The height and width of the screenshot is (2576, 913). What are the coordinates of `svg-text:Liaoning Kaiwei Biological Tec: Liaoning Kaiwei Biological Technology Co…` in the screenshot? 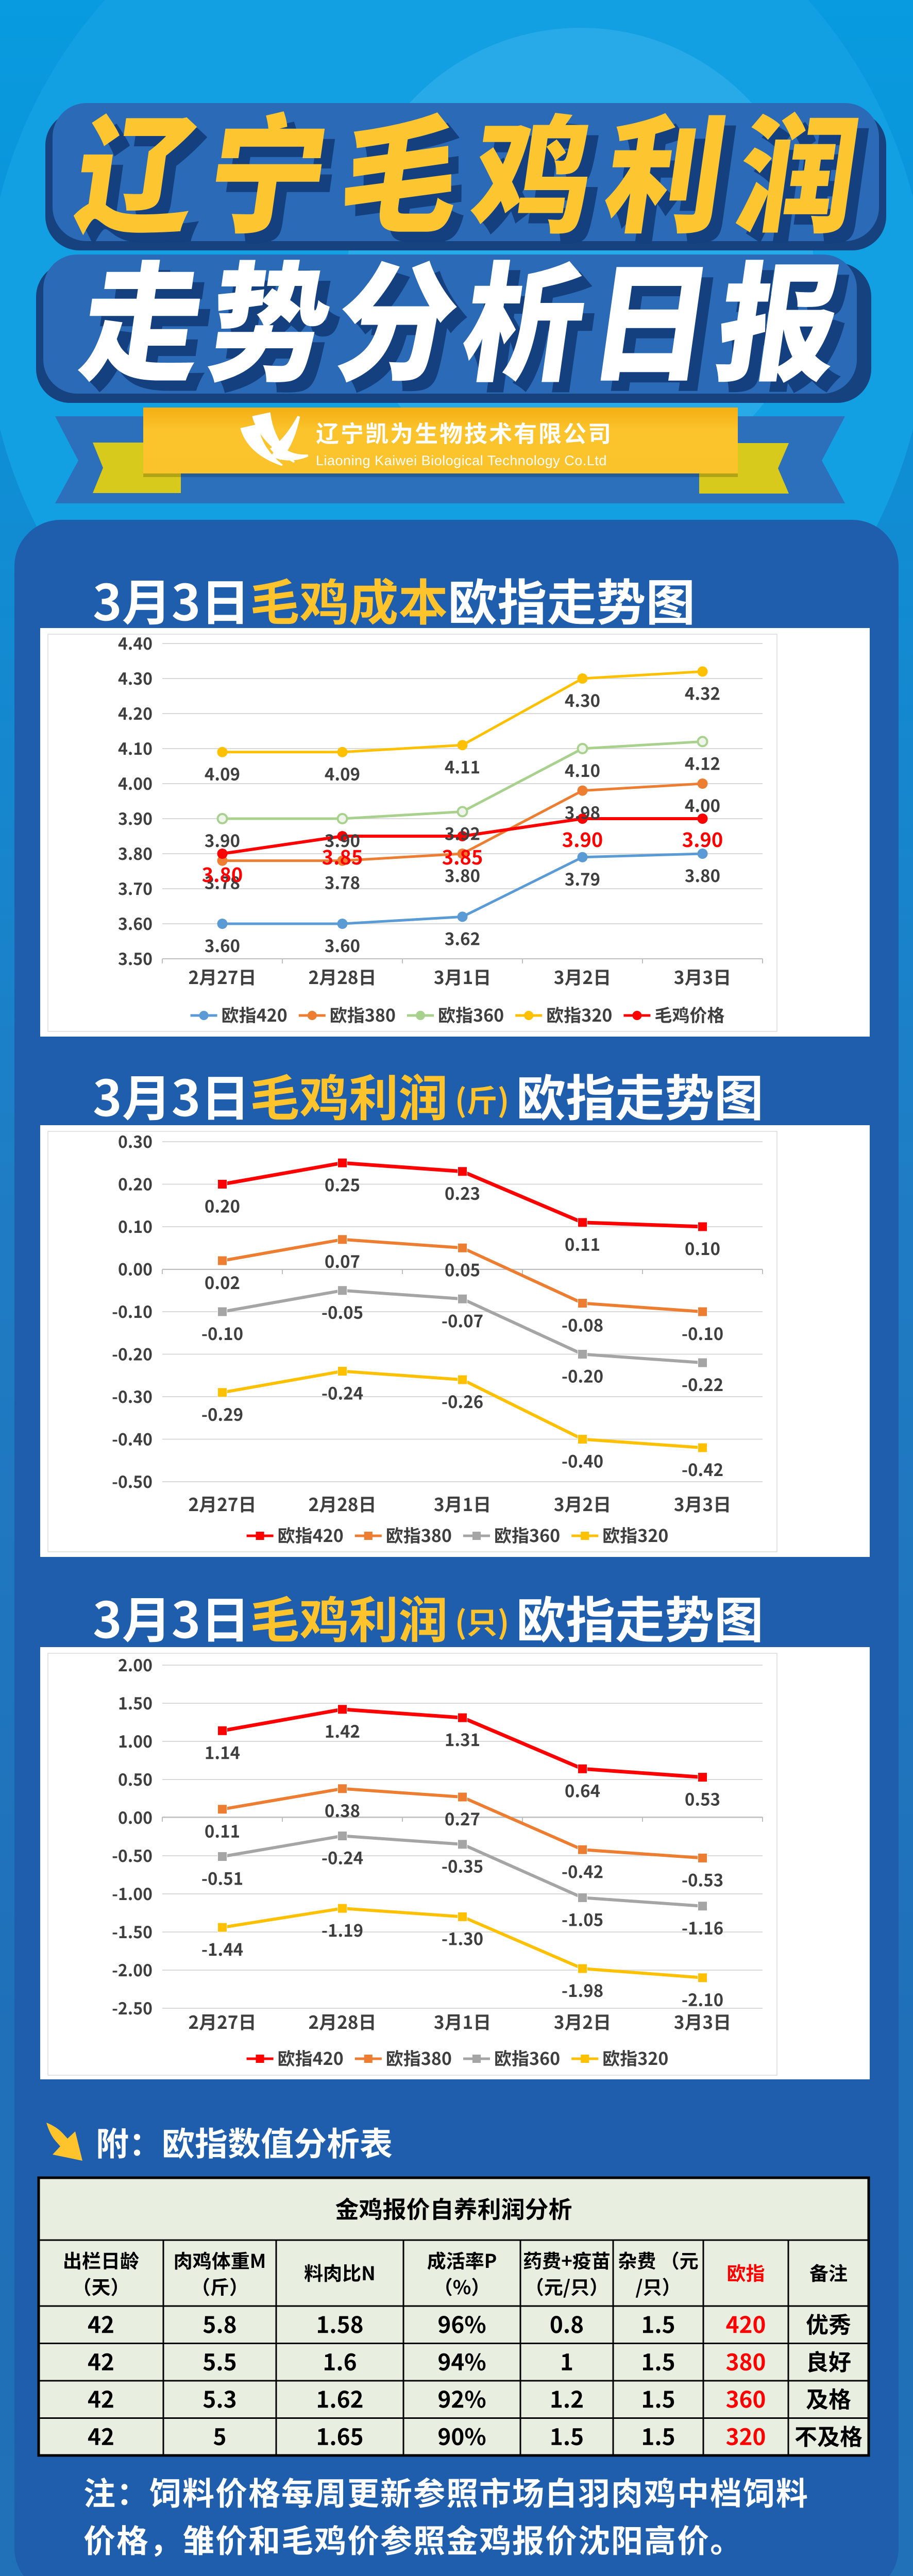 It's located at (462, 460).